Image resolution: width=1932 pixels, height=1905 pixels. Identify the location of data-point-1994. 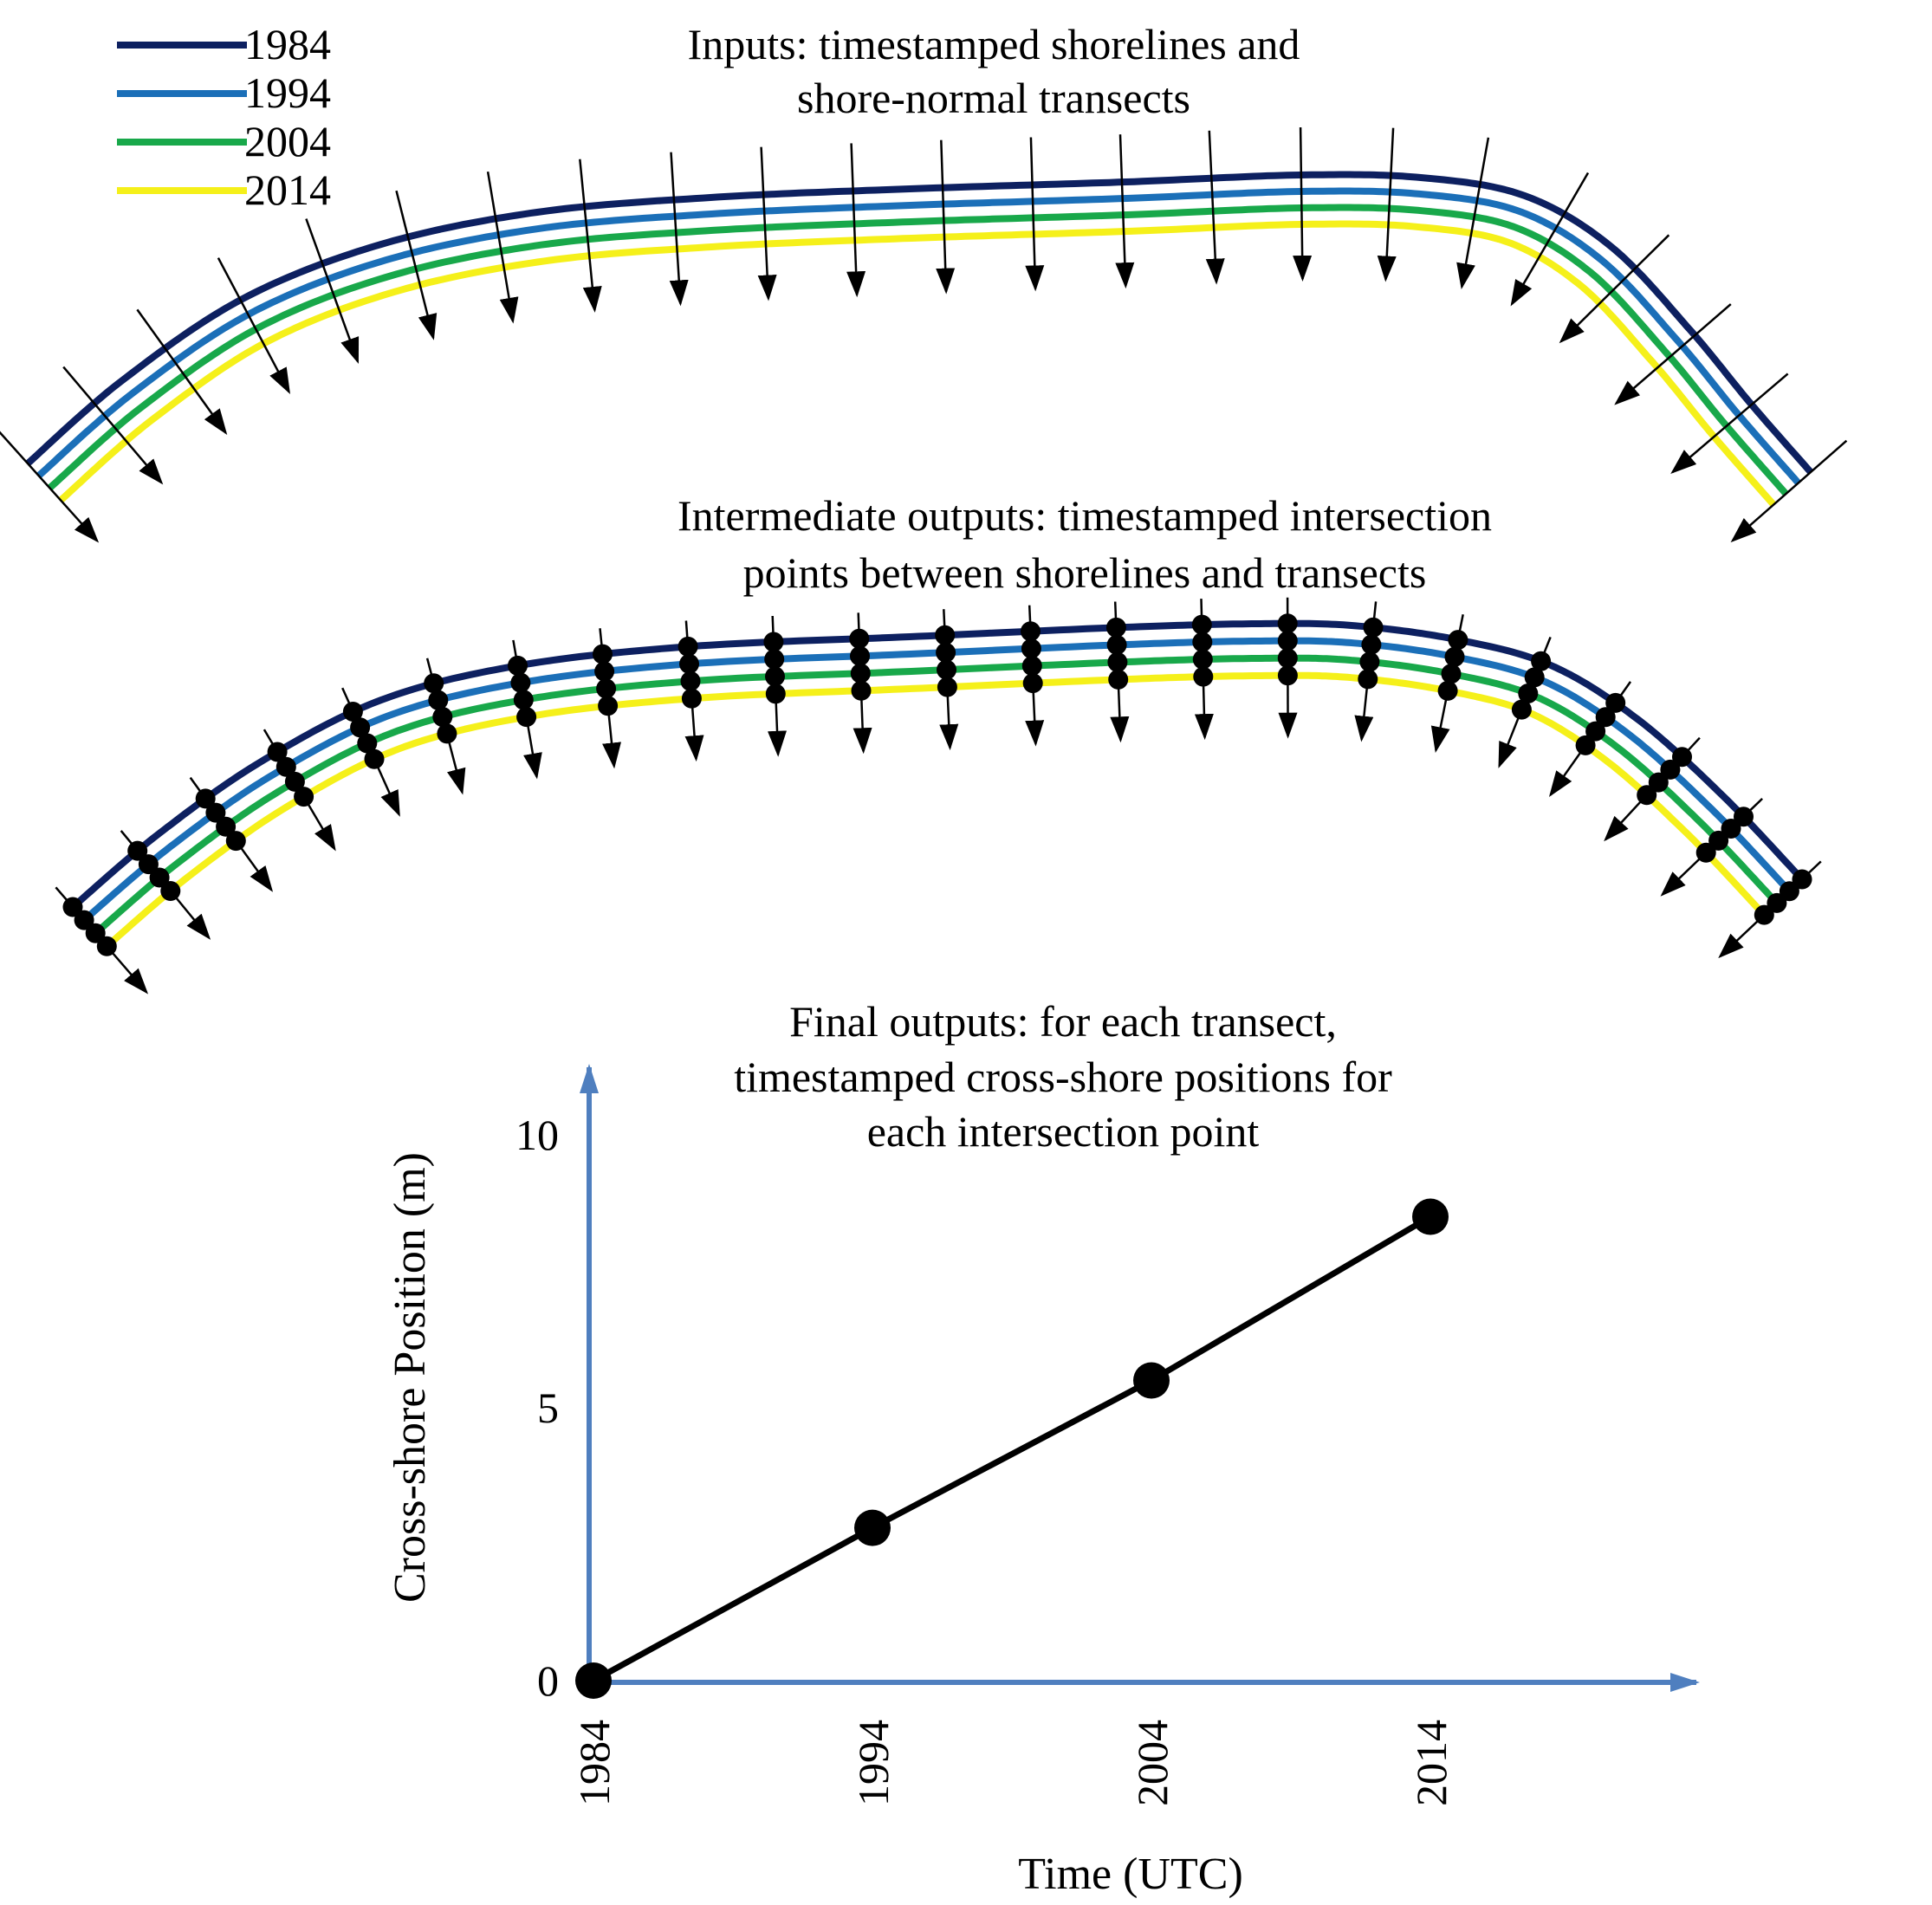
(873, 1527).